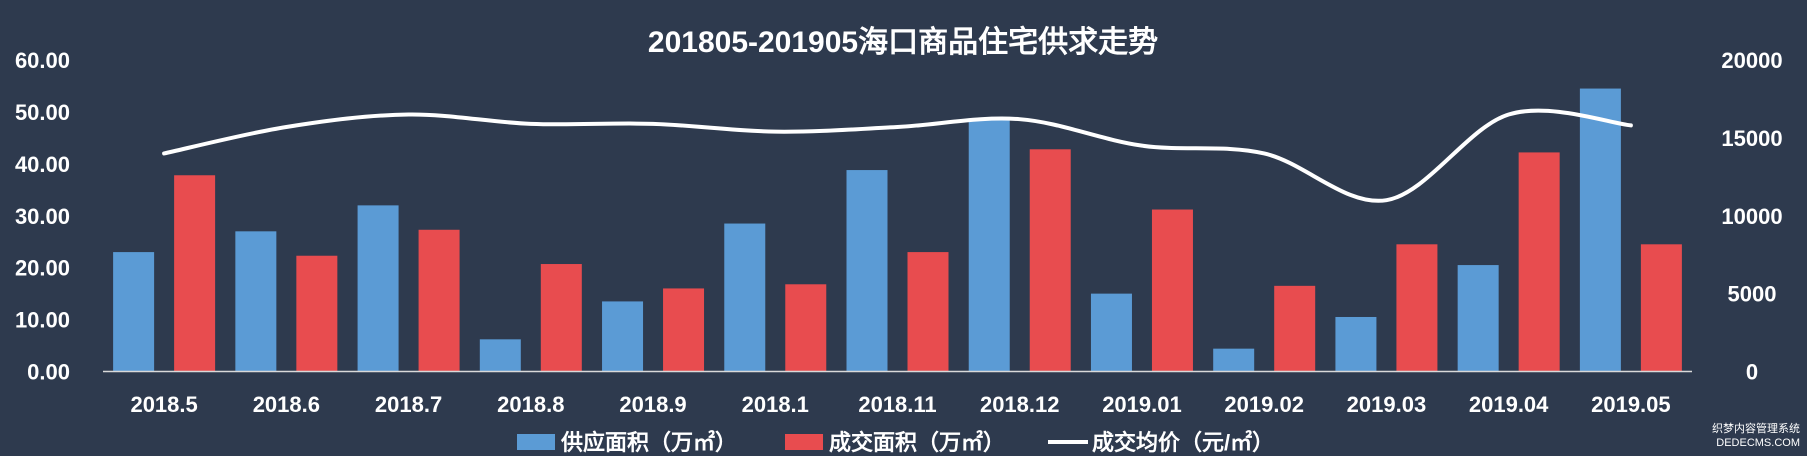 The height and width of the screenshot is (456, 1807). What do you see at coordinates (1631, 404) in the screenshot?
I see `x-axis-tick: 2019.05` at bounding box center [1631, 404].